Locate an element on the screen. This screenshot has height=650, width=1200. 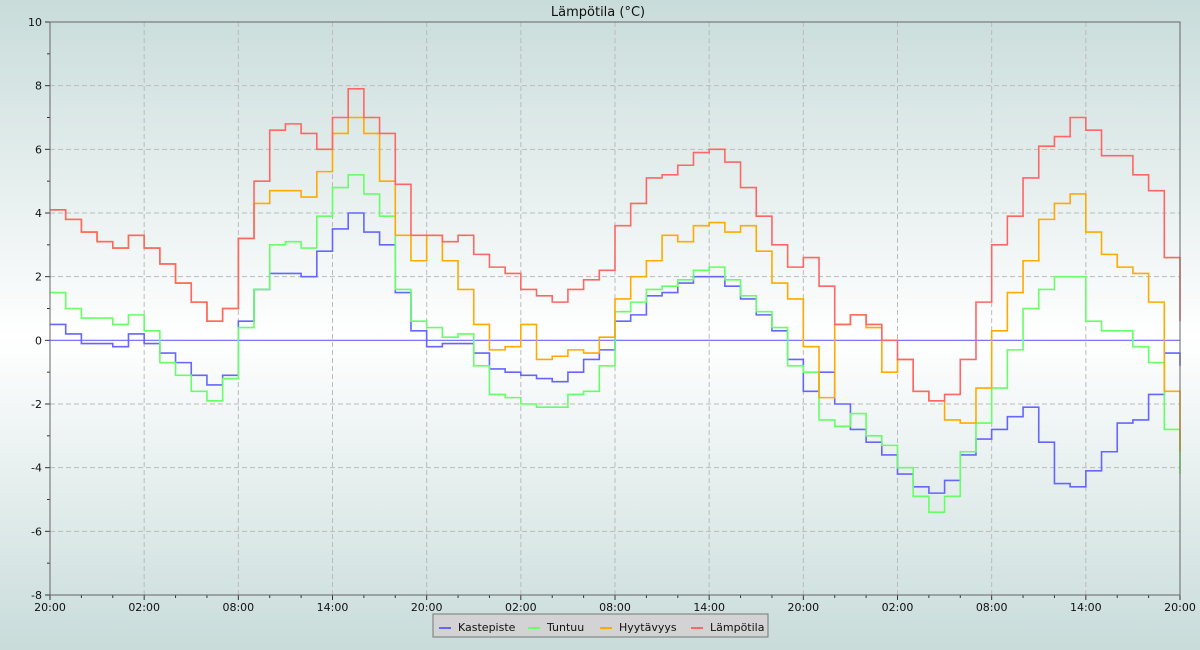
legend-box is located at coordinates (600, 625).